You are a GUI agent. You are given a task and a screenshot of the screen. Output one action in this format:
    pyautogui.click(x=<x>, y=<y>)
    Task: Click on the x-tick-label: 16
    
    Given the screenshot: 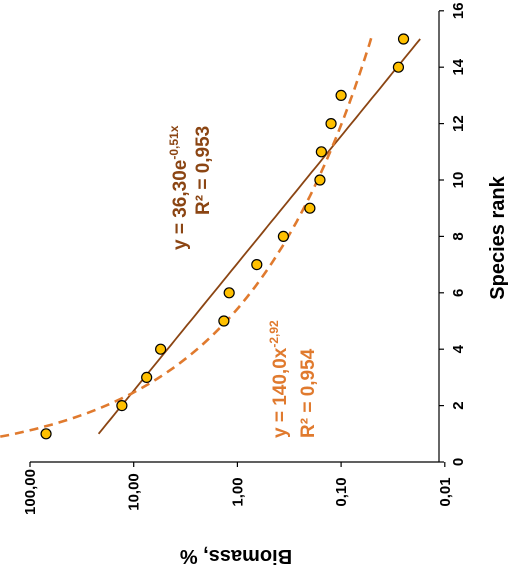 What is the action you would take?
    pyautogui.click(x=458, y=10)
    